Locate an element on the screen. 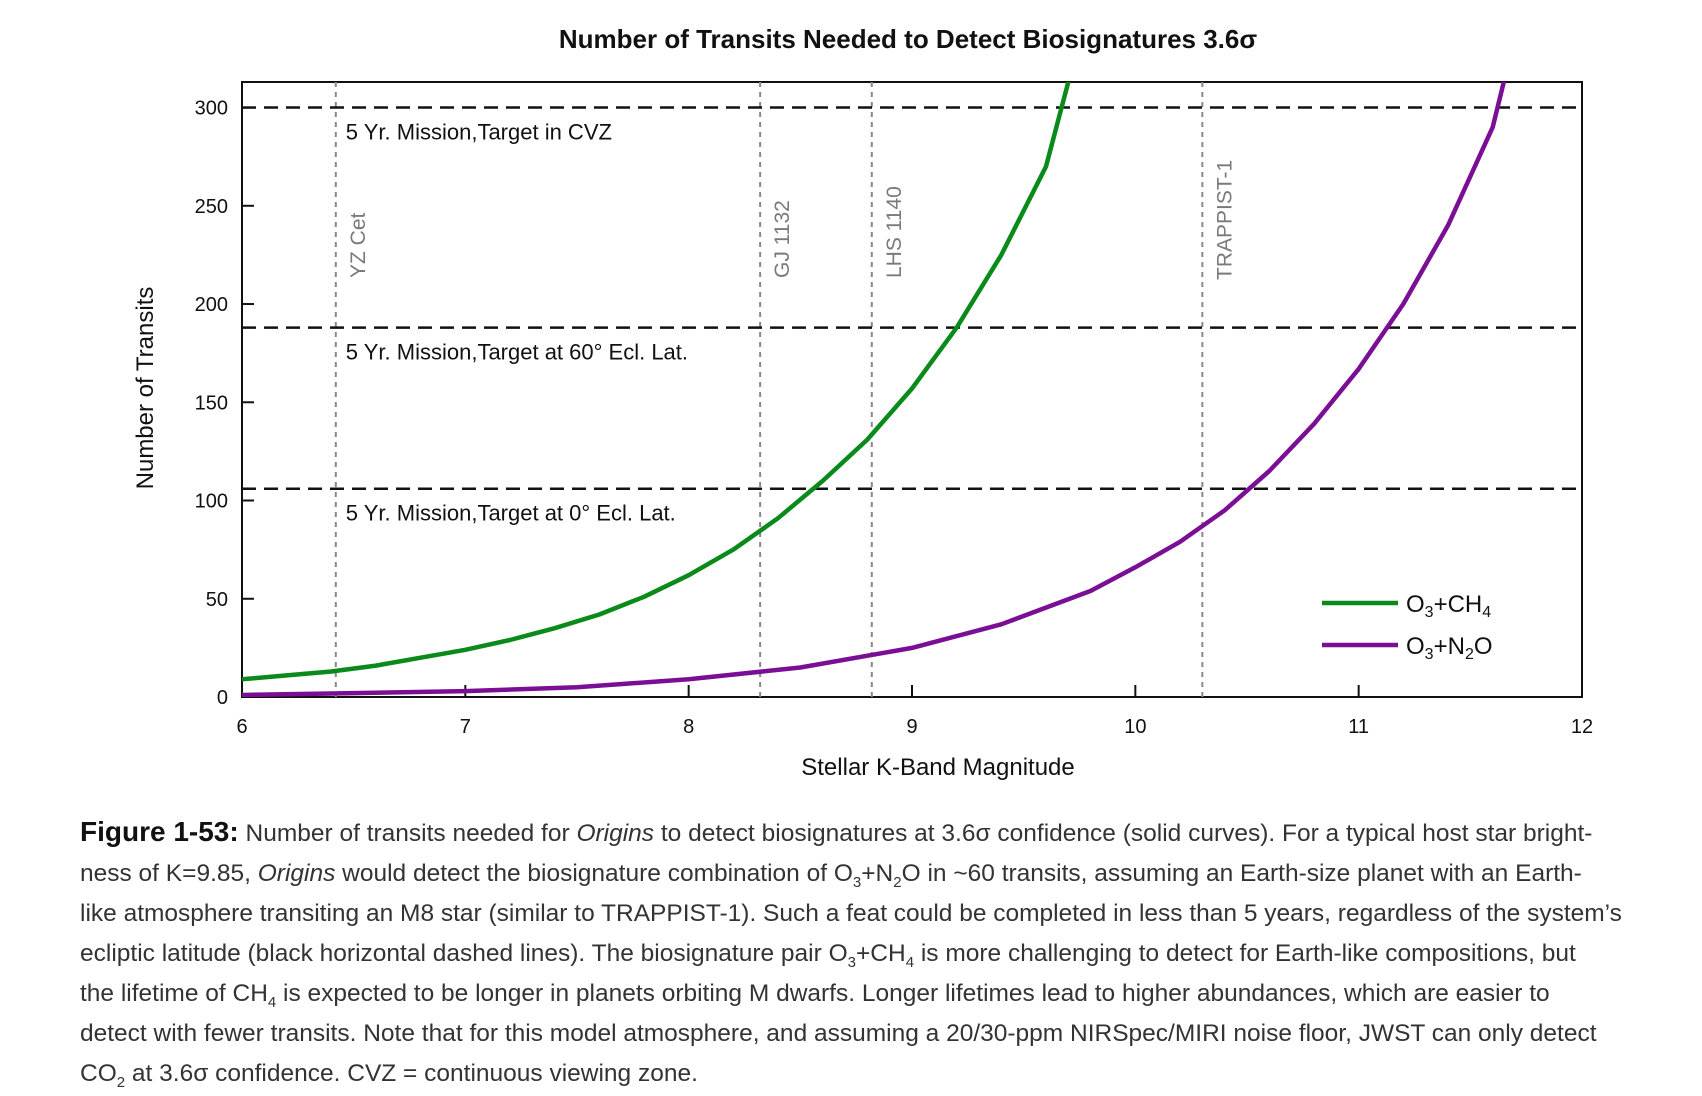 Image resolution: width=1702 pixels, height=1096 pixels. star-label: TRAPPIST-1 is located at coordinates (1224, 220).